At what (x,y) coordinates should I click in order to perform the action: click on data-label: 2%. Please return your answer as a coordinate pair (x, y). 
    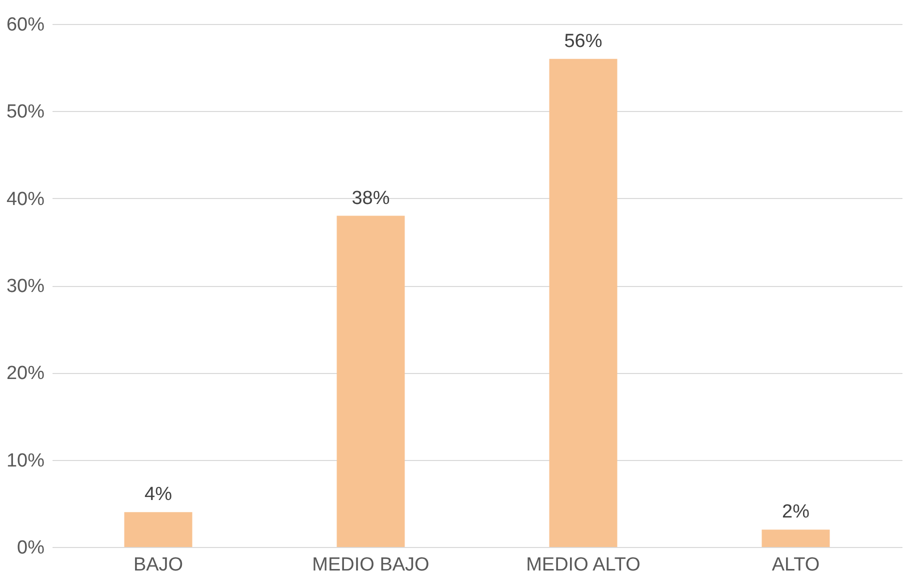
    Looking at the image, I should click on (796, 512).